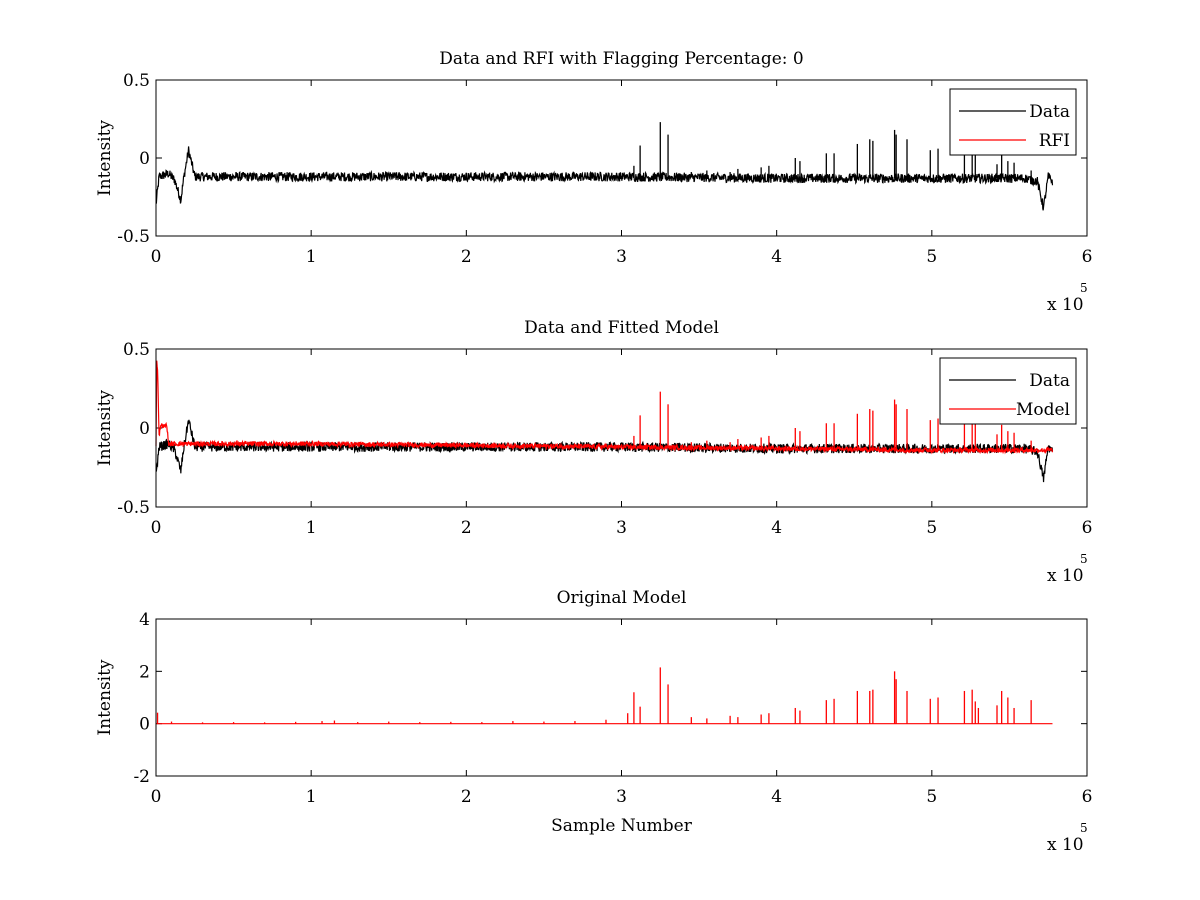  What do you see at coordinates (141, 777) in the screenshot?
I see `y-tick-label: -2` at bounding box center [141, 777].